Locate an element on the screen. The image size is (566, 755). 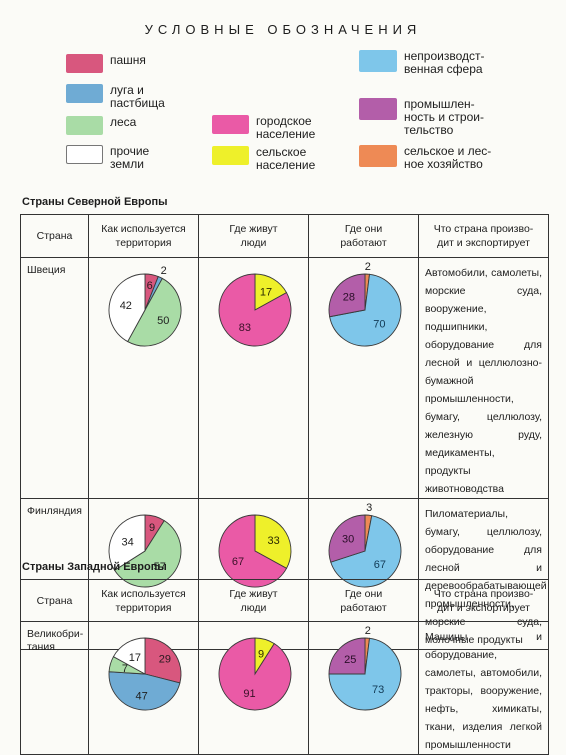
legend-title: УСЛОВНЫЕ ОБОЗНАЧЕНИЯ is located at coordinates (283, 29).